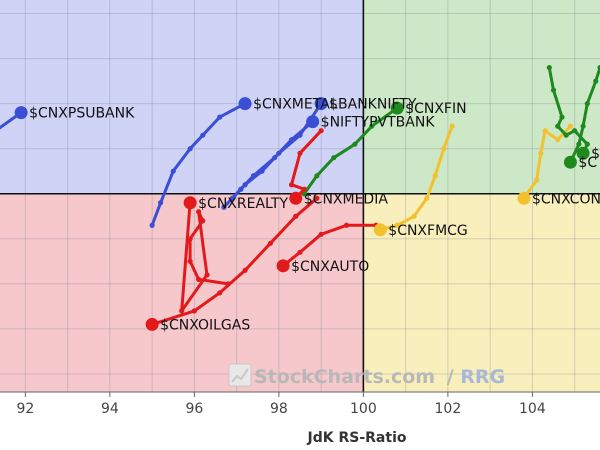 Image resolution: width=600 pixels, height=450 pixels. I want to click on watermark-brand: StockCharts.com, so click(344, 377).